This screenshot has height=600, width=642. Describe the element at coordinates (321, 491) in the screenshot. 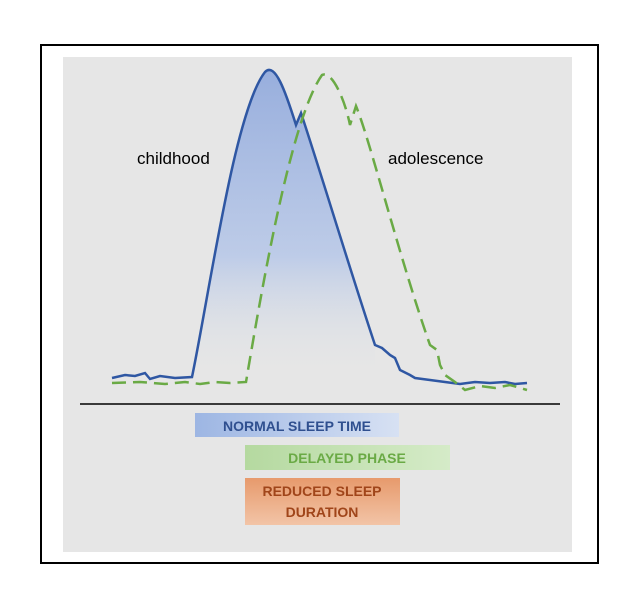

I see `bar-label: REDUCED SLEEP` at that location.